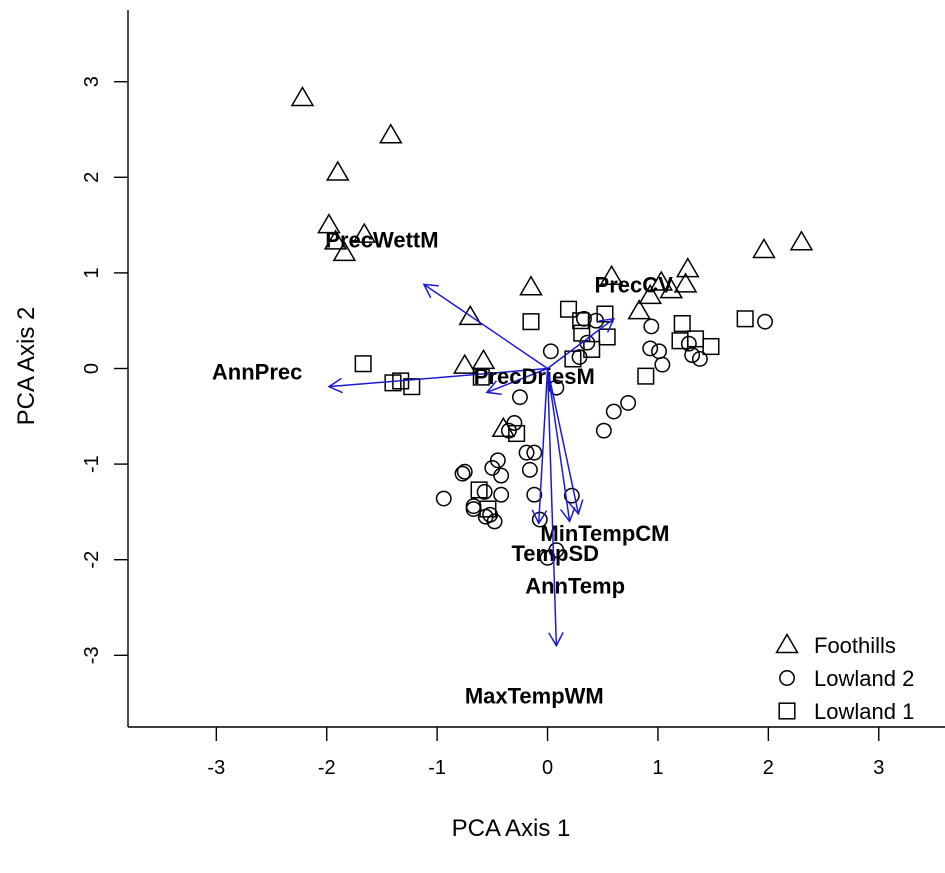  What do you see at coordinates (575, 586) in the screenshot?
I see `loading-label: AnnTemp` at bounding box center [575, 586].